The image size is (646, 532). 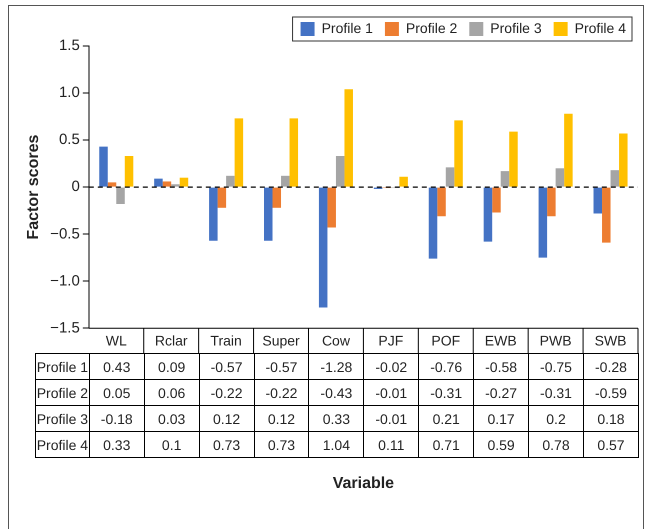 What do you see at coordinates (500, 340) in the screenshot?
I see `x-tick-label: EWB` at bounding box center [500, 340].